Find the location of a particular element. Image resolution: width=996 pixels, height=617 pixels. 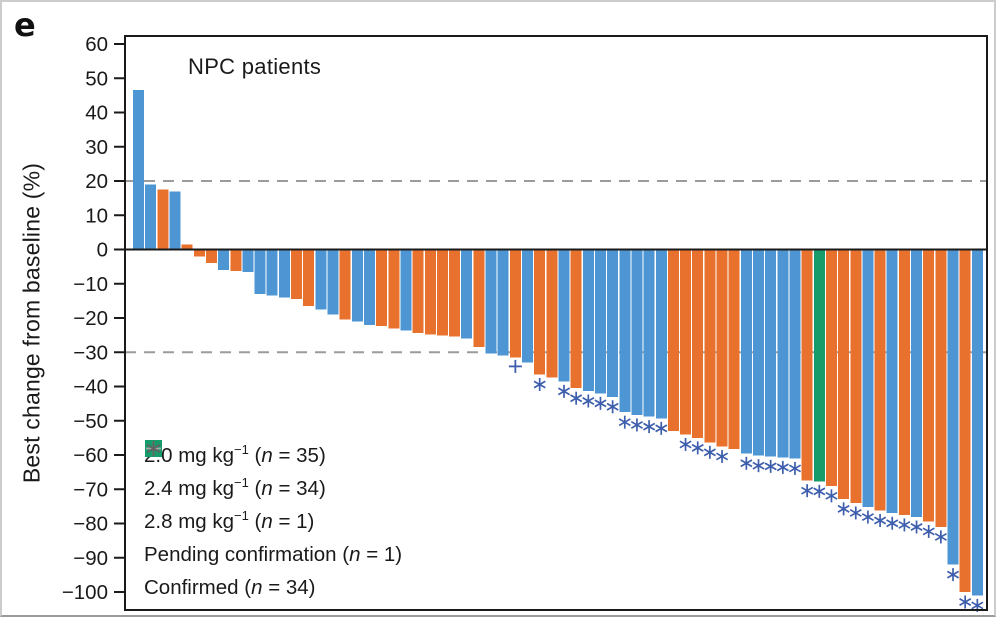

chart-title: NPC patients is located at coordinates (255, 66).